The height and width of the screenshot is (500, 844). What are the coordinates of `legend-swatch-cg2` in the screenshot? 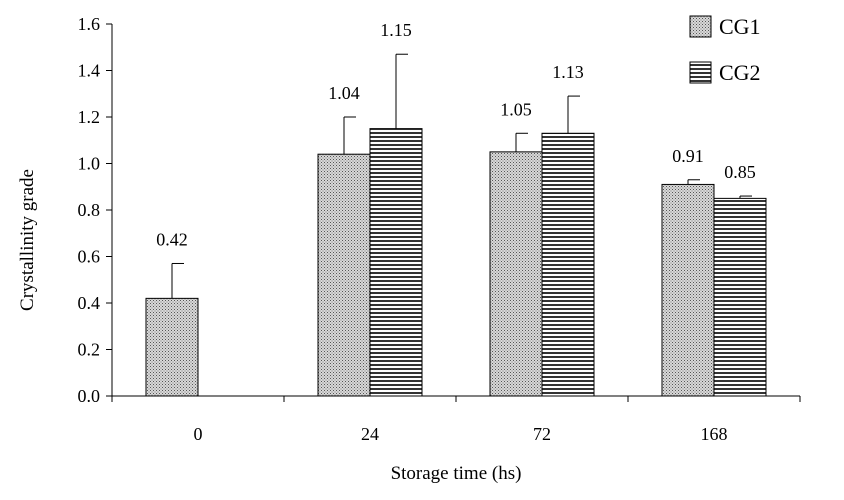 It's located at (700, 72).